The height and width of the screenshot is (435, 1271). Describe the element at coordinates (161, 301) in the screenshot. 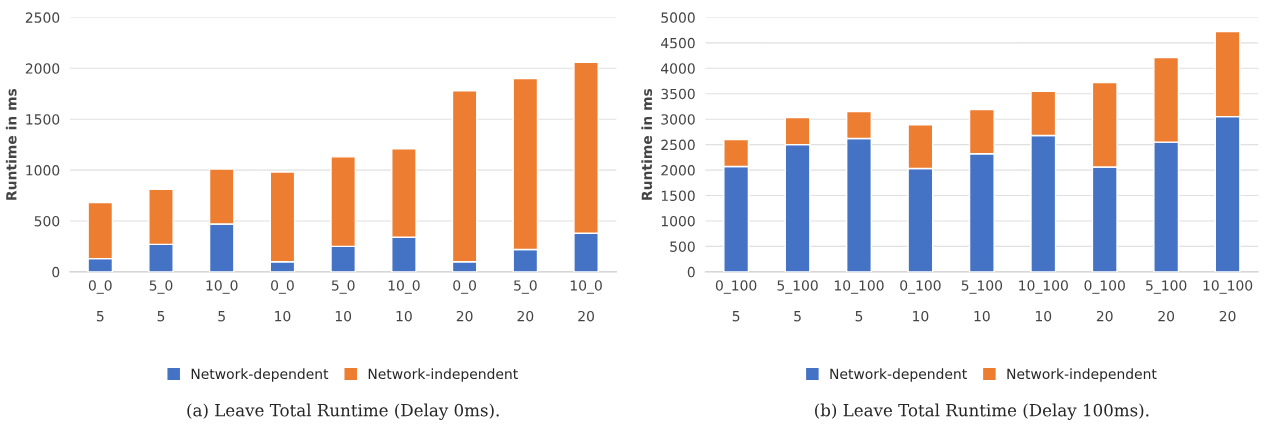

I see `category-label: 5_0 5` at that location.